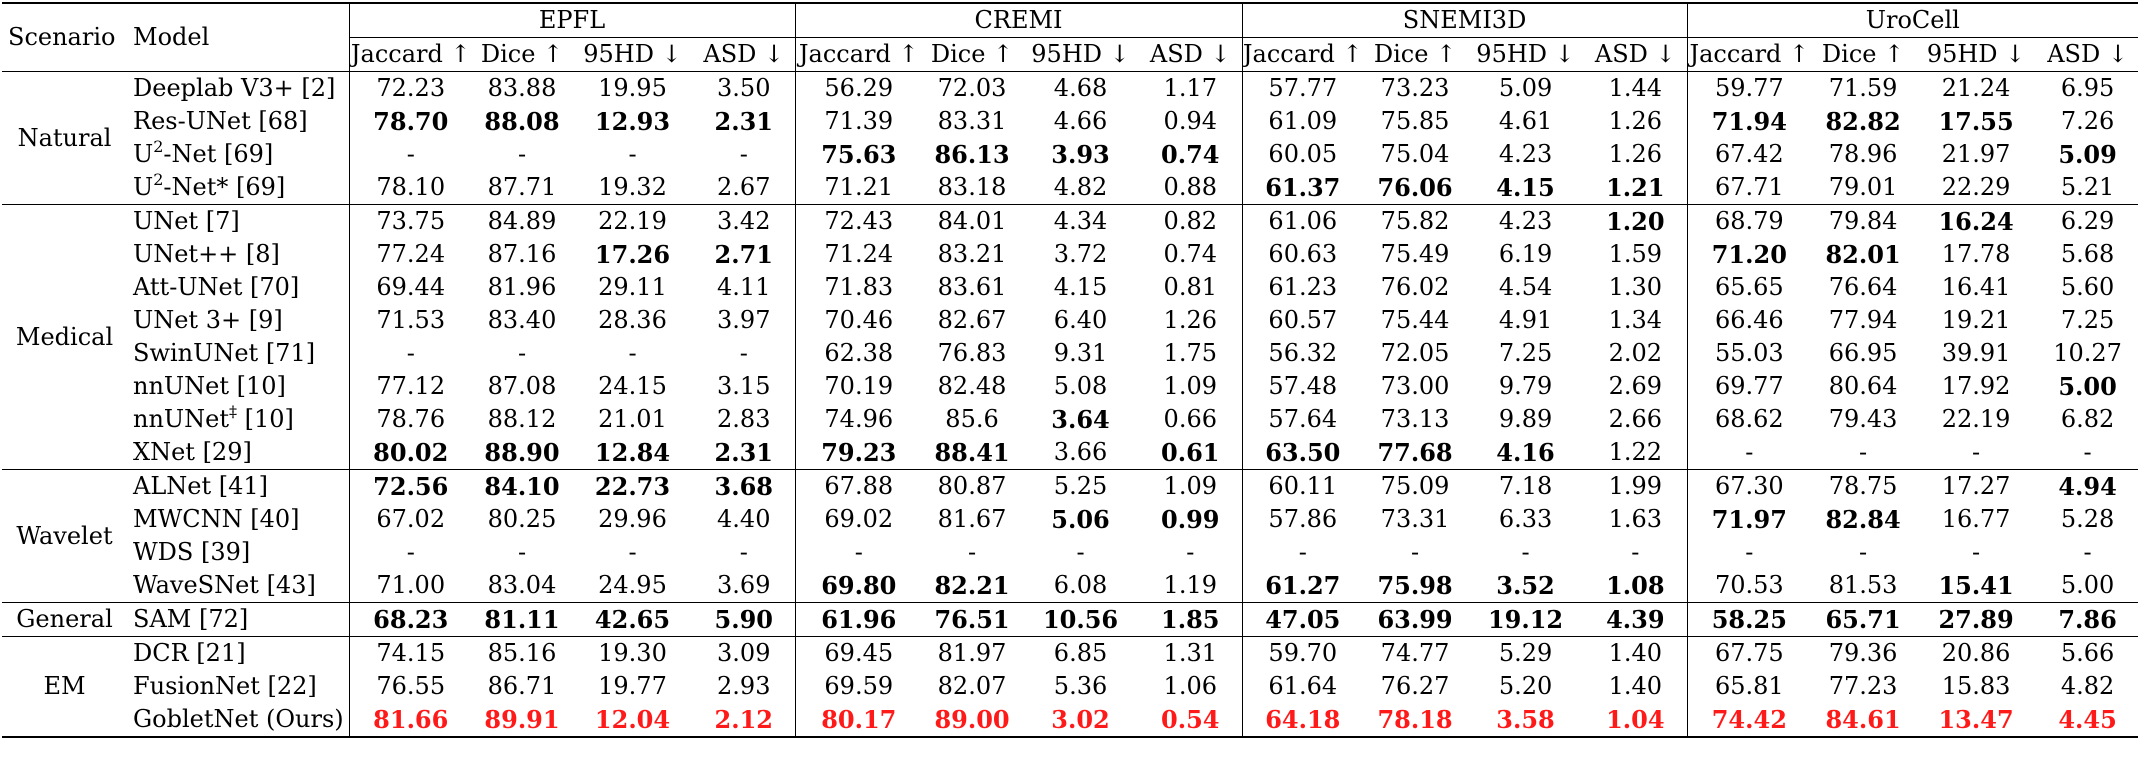  Describe the element at coordinates (1635, 719) in the screenshot. I see `metric-cell: 1.04` at that location.